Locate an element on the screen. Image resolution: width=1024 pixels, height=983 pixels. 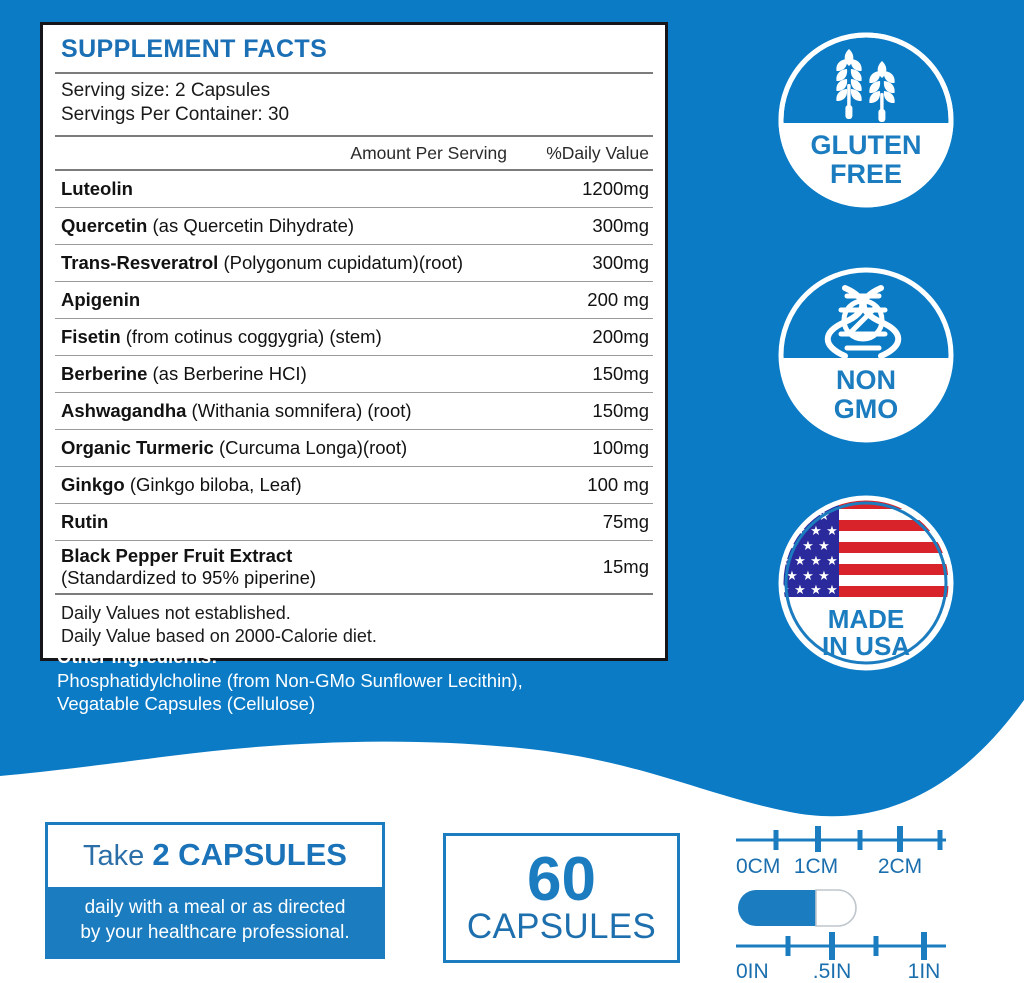
table-column-headers: Amount Per Serving %Daily Value is located at coordinates (354, 153).